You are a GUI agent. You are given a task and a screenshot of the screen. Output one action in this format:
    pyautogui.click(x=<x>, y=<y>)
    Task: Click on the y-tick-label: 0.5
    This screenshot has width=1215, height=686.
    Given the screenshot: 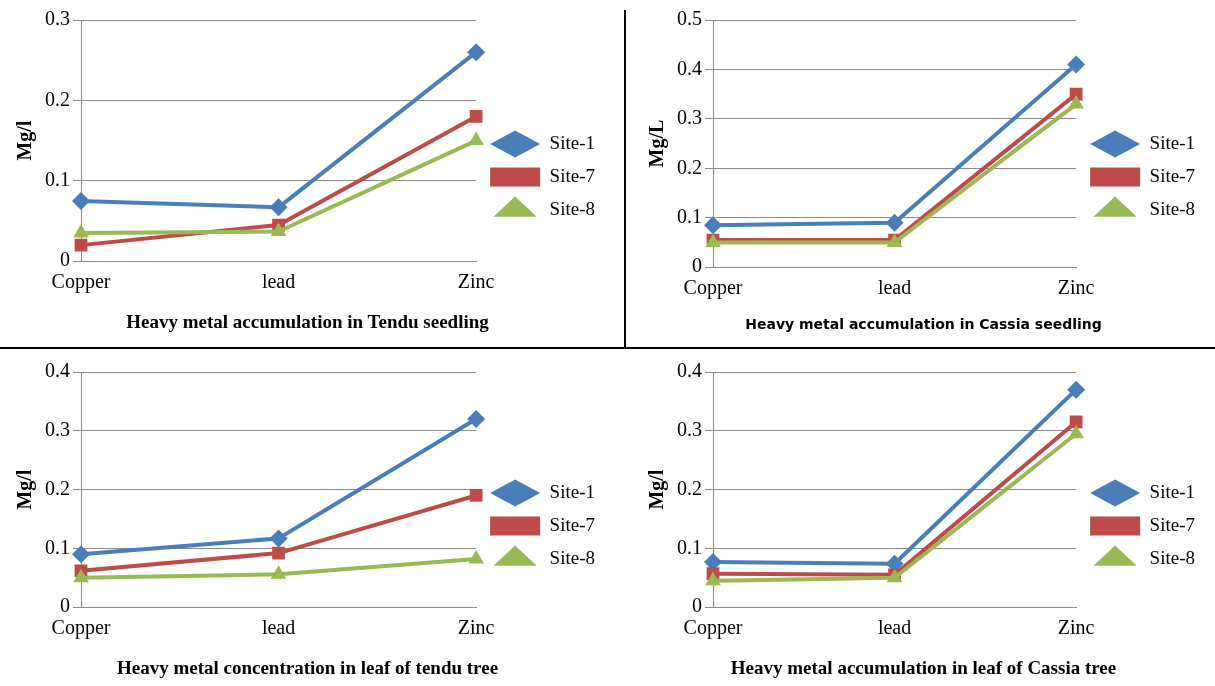 What is the action you would take?
    pyautogui.click(x=689, y=18)
    